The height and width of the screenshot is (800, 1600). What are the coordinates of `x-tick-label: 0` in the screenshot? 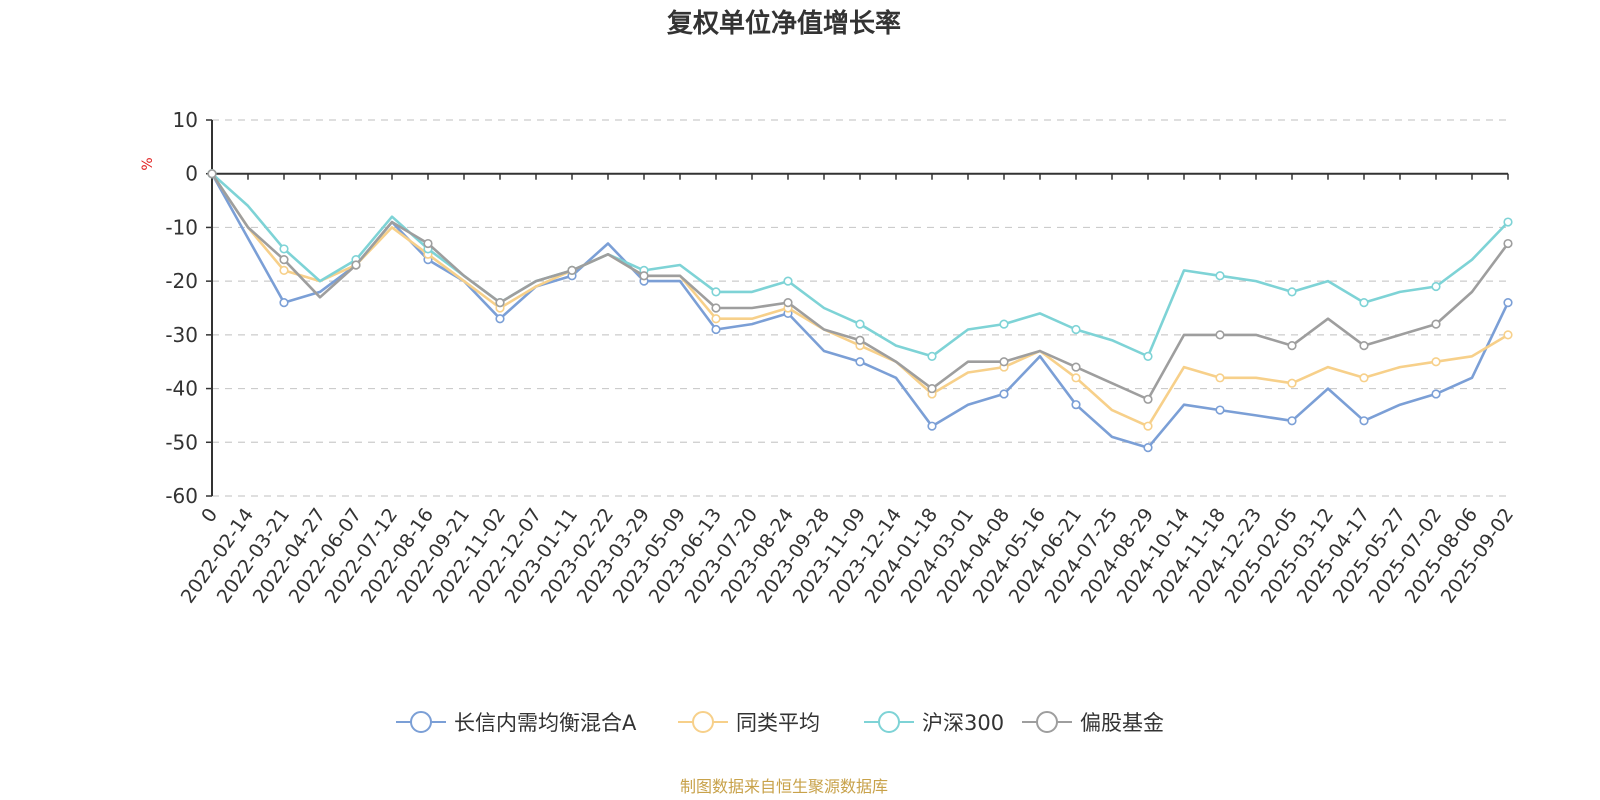 It's located at (209, 515).